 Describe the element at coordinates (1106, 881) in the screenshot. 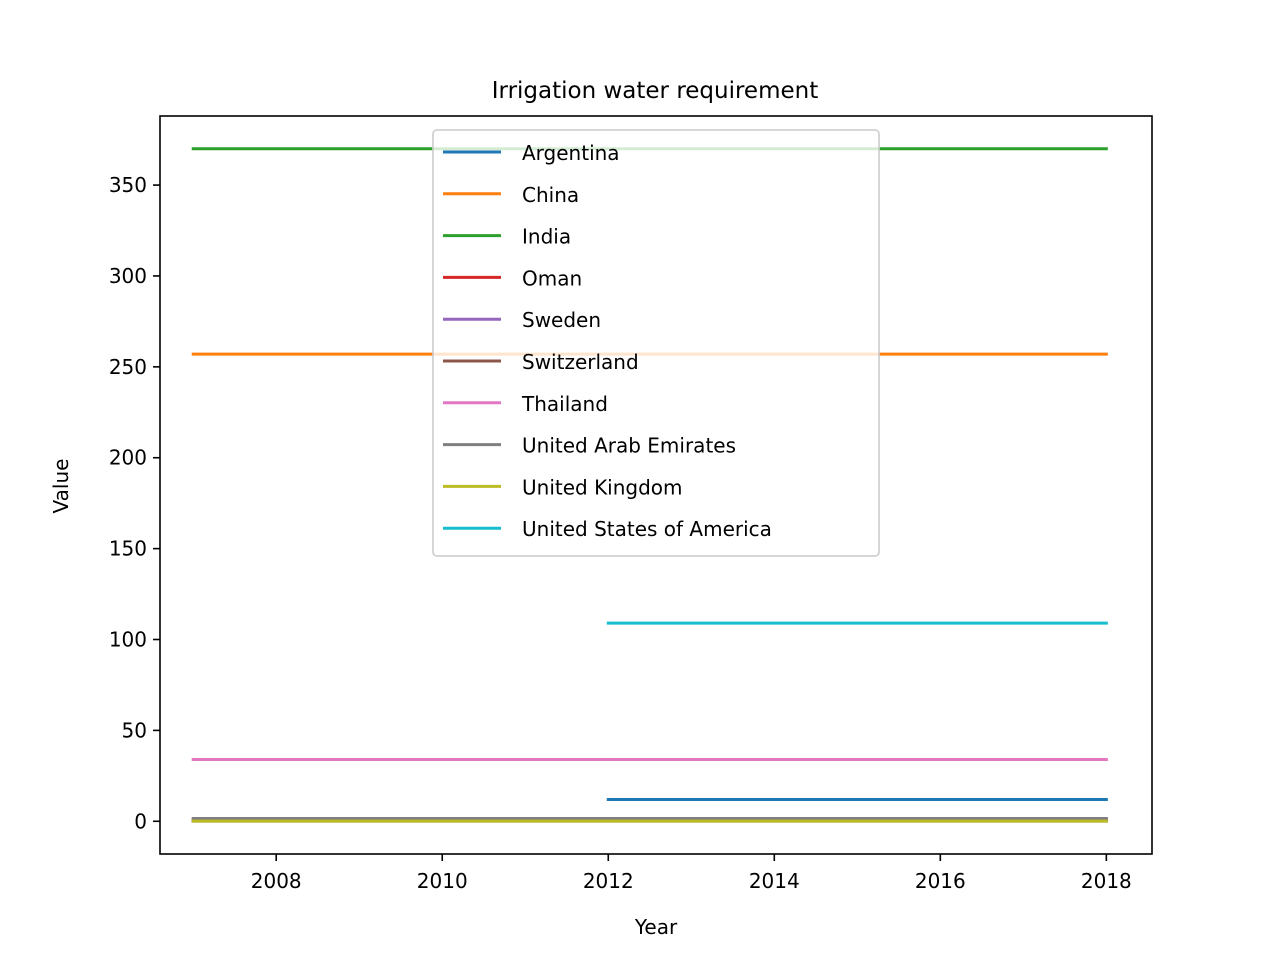

I see `x-tick-label: 2018` at that location.